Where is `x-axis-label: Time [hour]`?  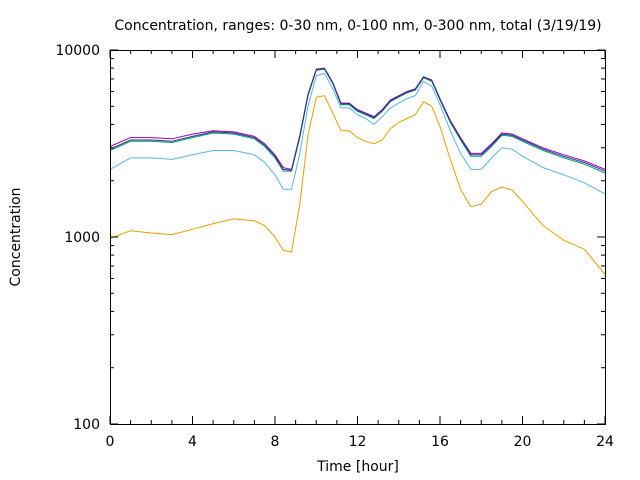 x-axis-label: Time [hour] is located at coordinates (357, 467).